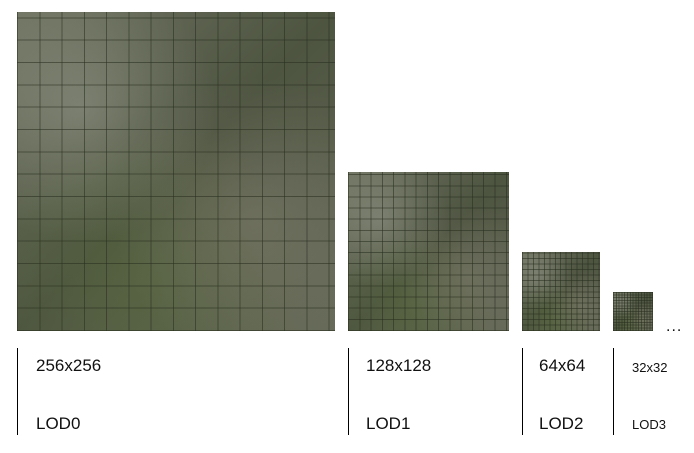  Describe the element at coordinates (561, 424) in the screenshot. I see `lod-label-2: LOD2` at that location.